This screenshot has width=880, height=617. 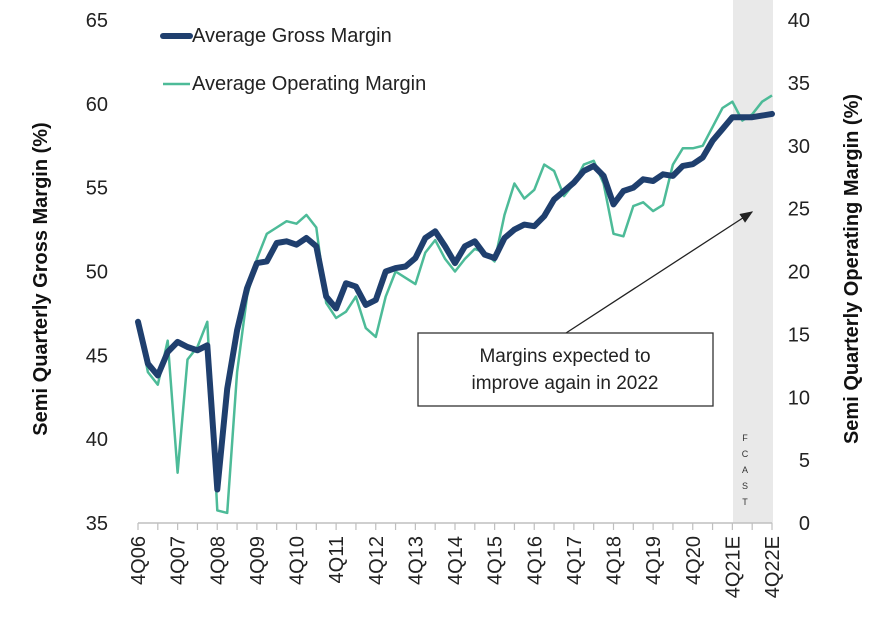 What do you see at coordinates (773, 567) in the screenshot?
I see `x-tick-label: 4Q22E` at bounding box center [773, 567].